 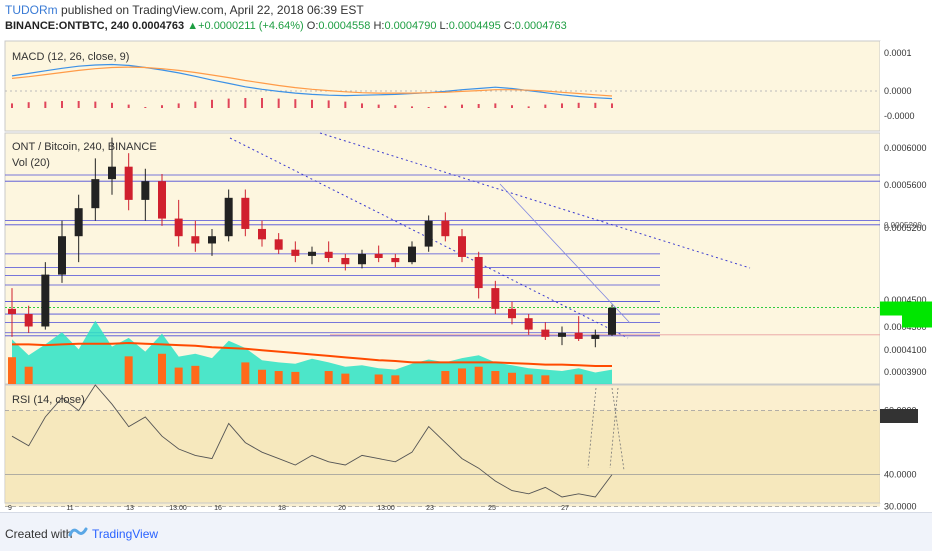 What do you see at coordinates (130, 508) in the screenshot?
I see `x-axis-tick: 13` at bounding box center [130, 508].